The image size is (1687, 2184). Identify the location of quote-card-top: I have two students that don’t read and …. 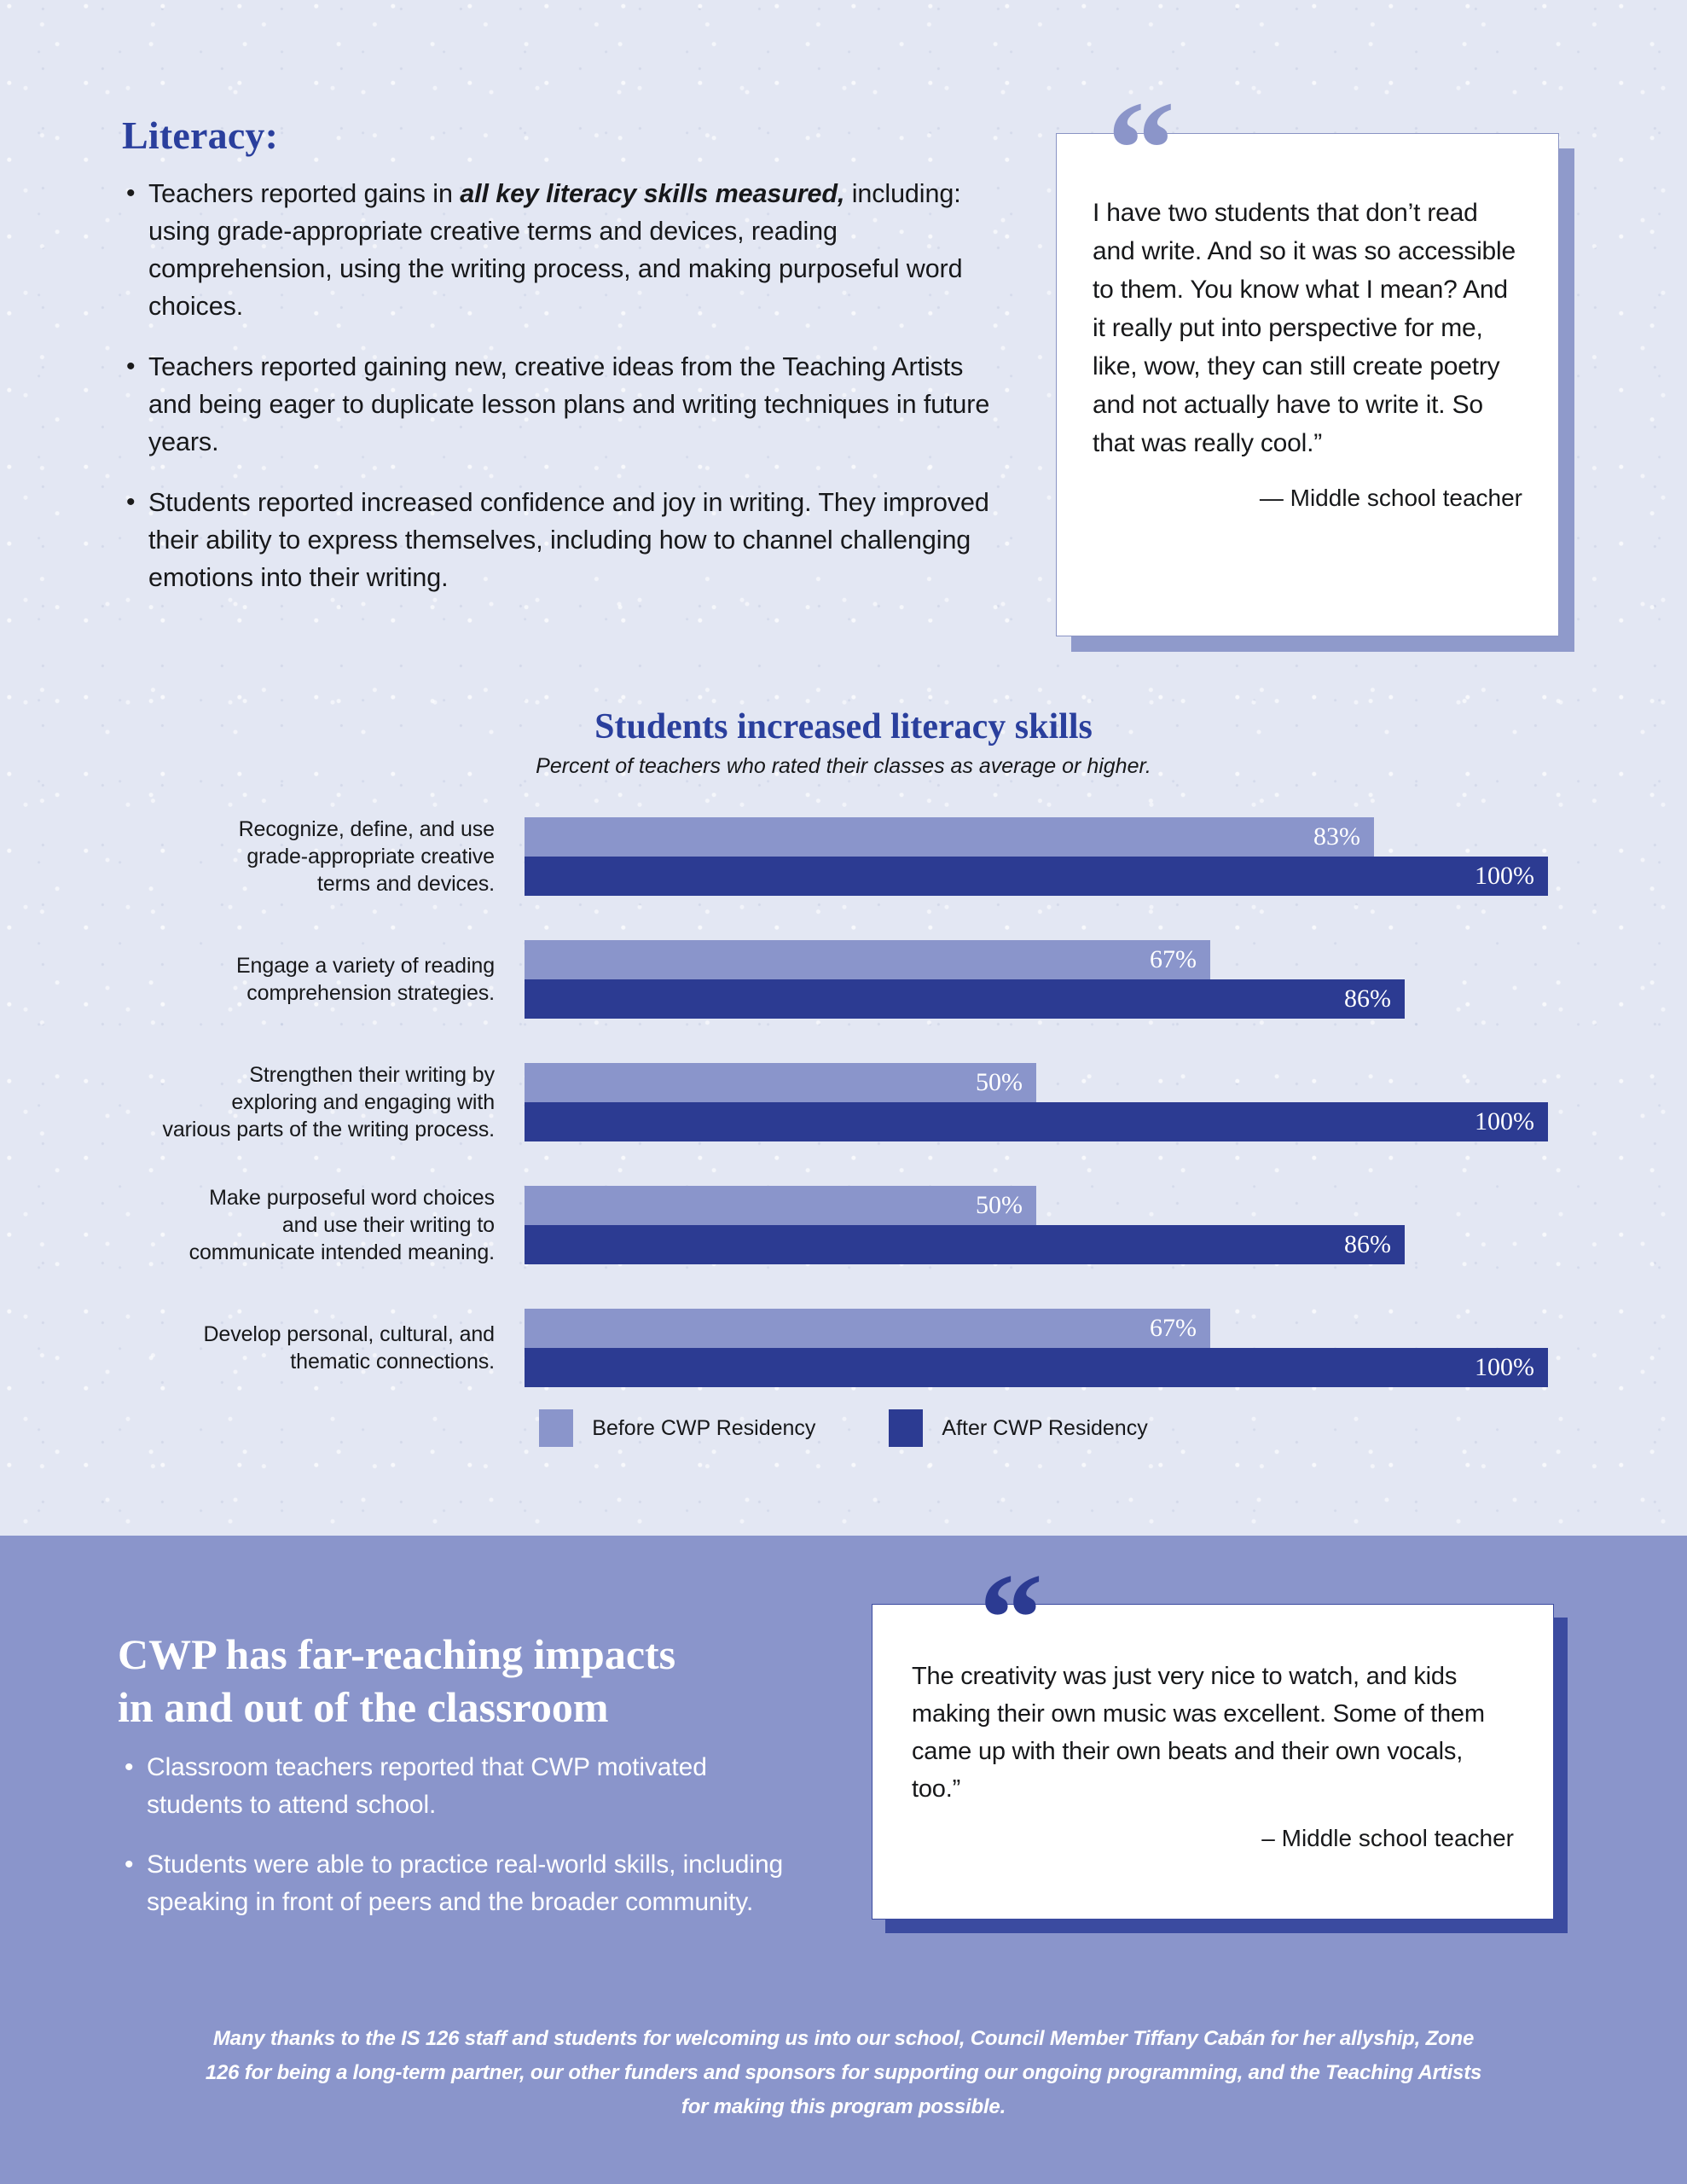
(1315, 366).